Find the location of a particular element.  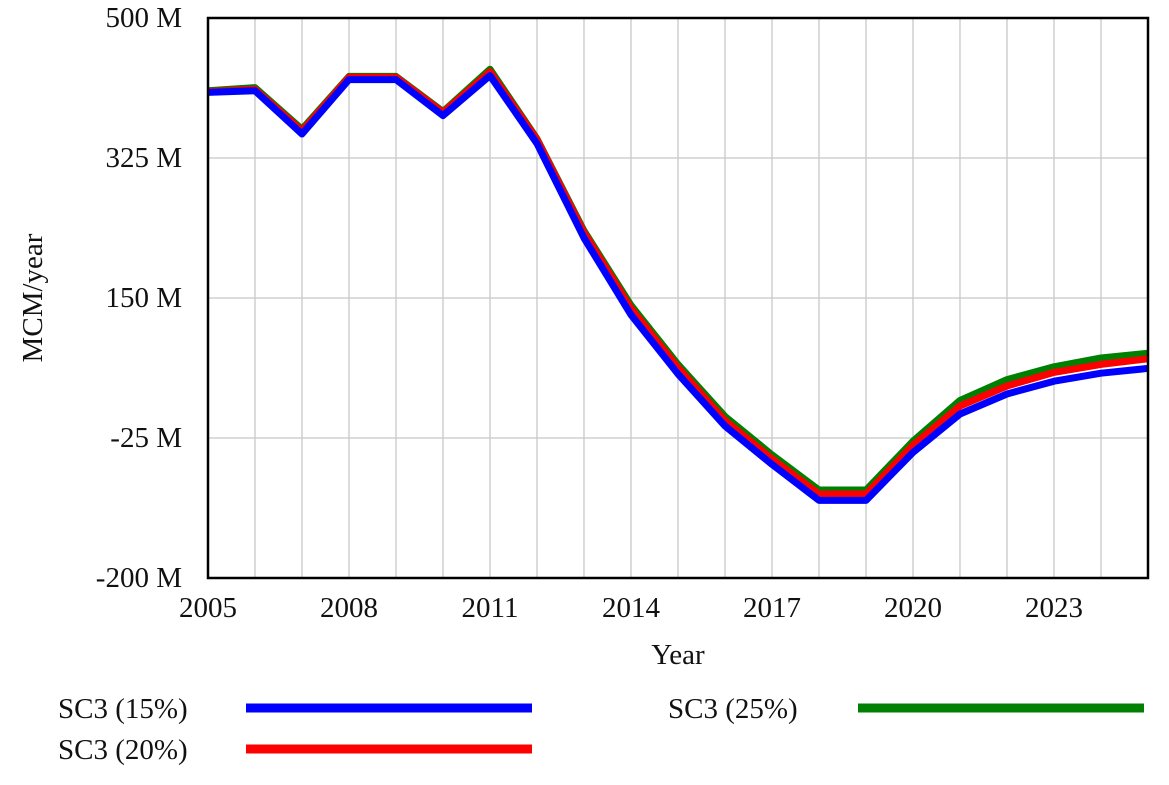

legend-label: SC3 (20%) is located at coordinates (123, 750).